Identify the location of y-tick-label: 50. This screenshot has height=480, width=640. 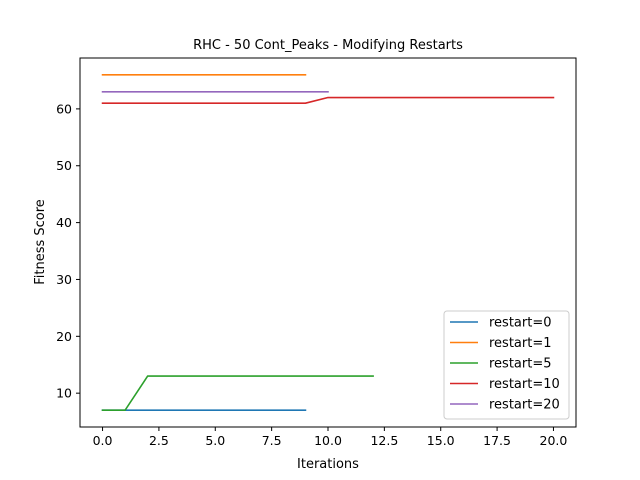
(64, 165).